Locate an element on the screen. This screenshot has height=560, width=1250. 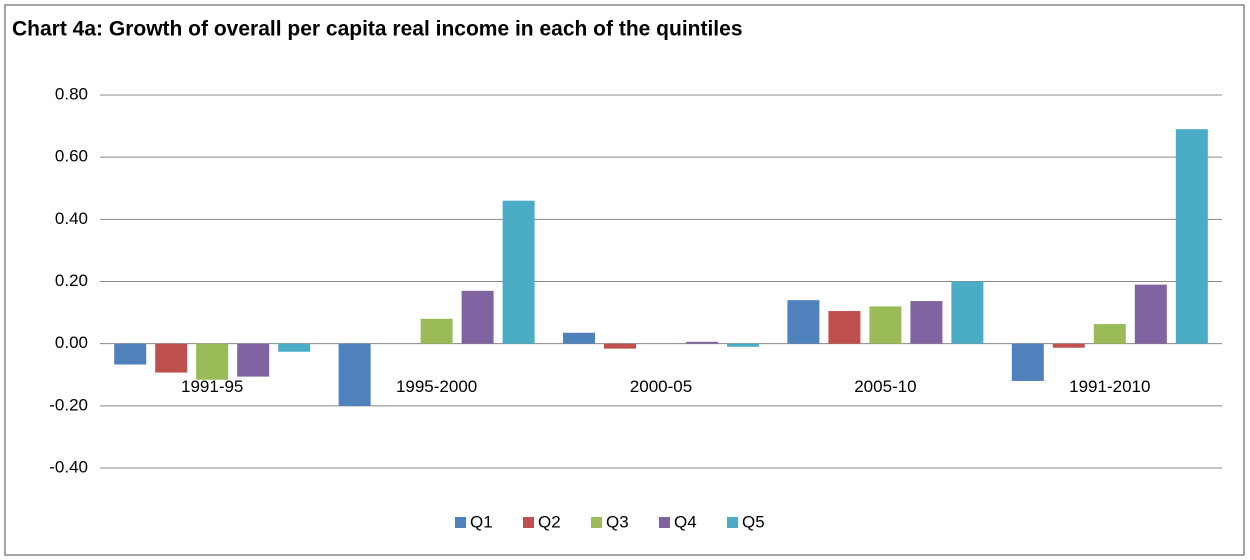
legend-label: Q2 is located at coordinates (549, 521).